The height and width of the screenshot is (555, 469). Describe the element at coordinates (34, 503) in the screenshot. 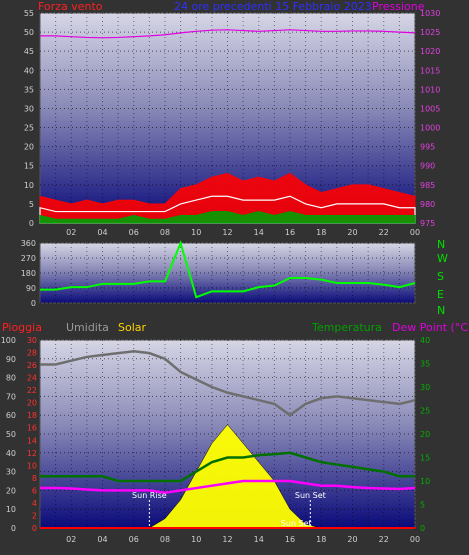

I see `tick-label-rain: 4` at that location.